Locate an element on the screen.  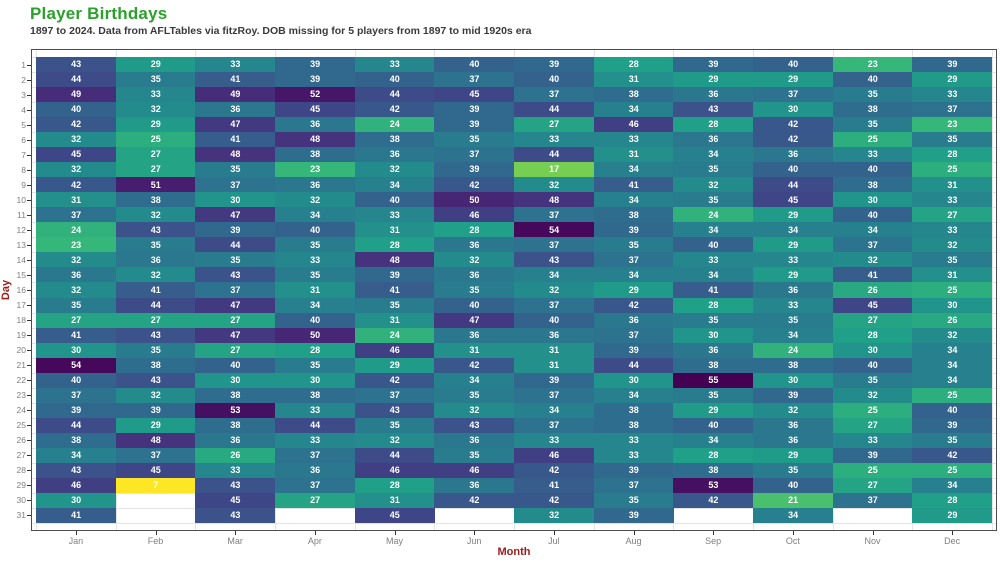
heatmap-cell-Nov-16: 26 is located at coordinates (872, 290).